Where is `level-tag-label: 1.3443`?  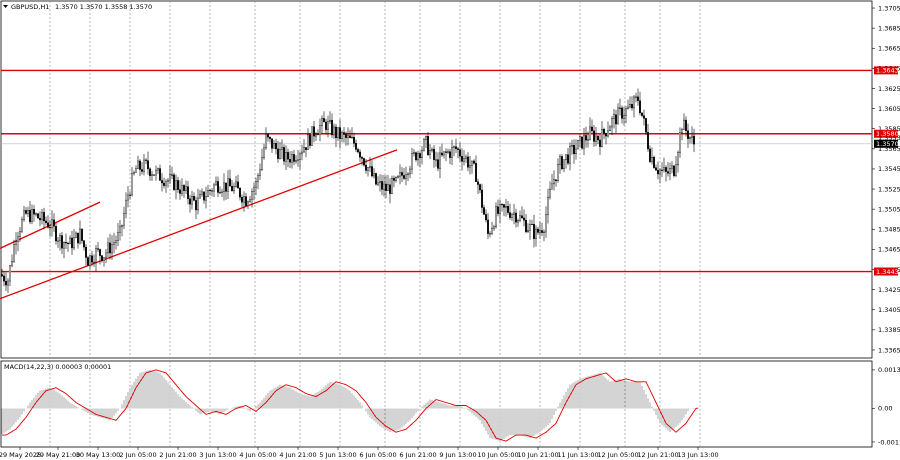
level-tag-label: 1.3443 is located at coordinates (887, 272).